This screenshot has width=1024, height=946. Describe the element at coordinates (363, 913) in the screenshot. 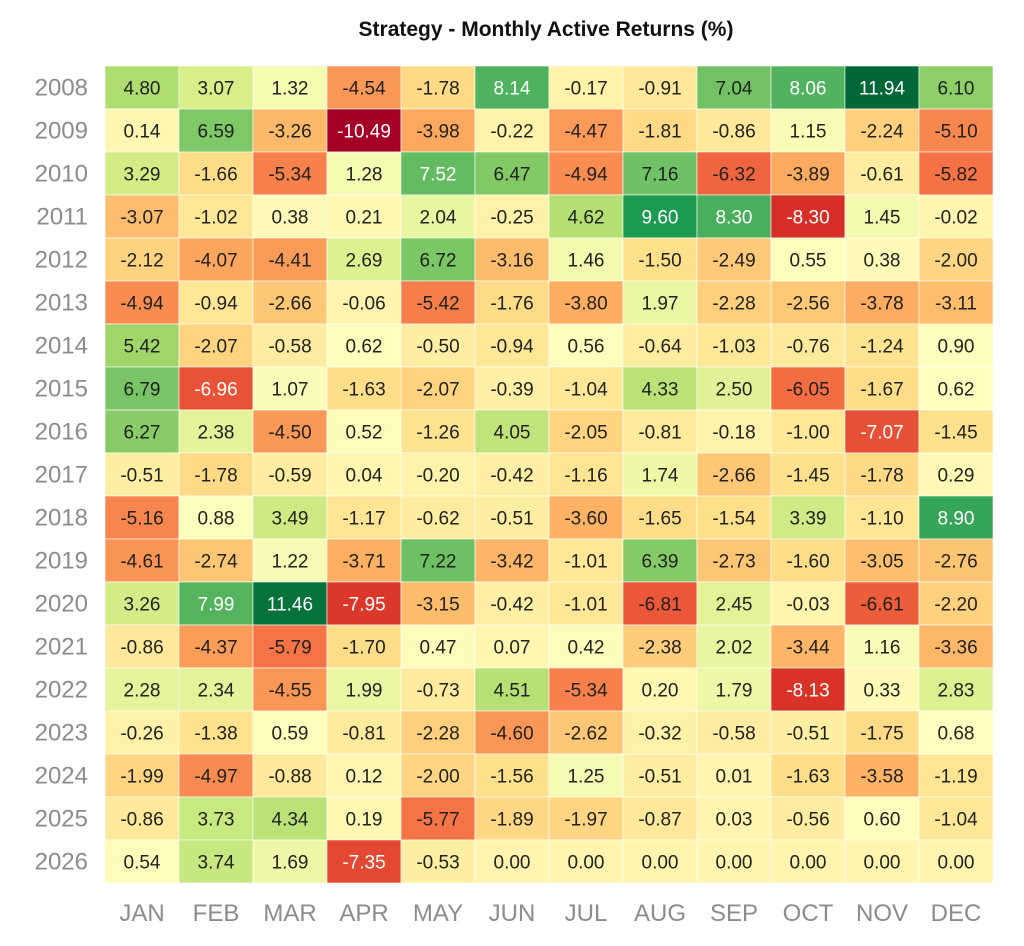

I see `month-tick-label: APR` at that location.